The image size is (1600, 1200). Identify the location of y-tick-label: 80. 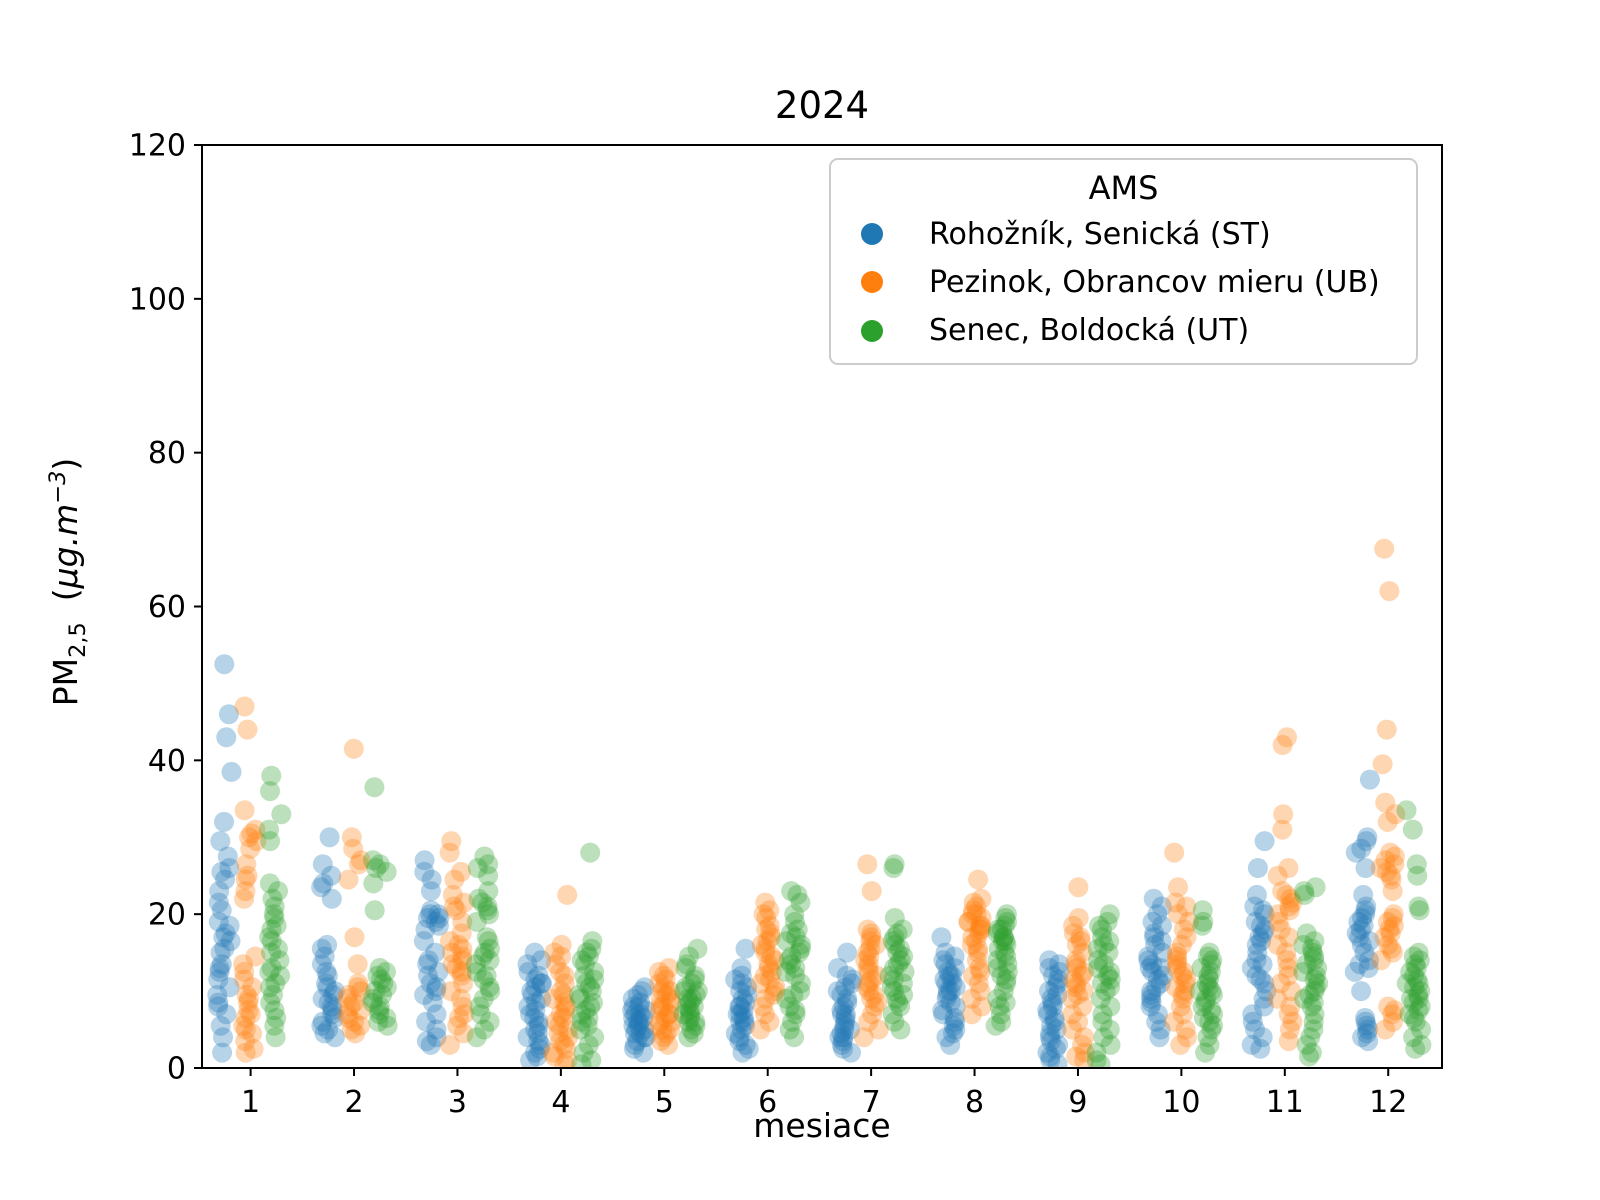
(167, 453).